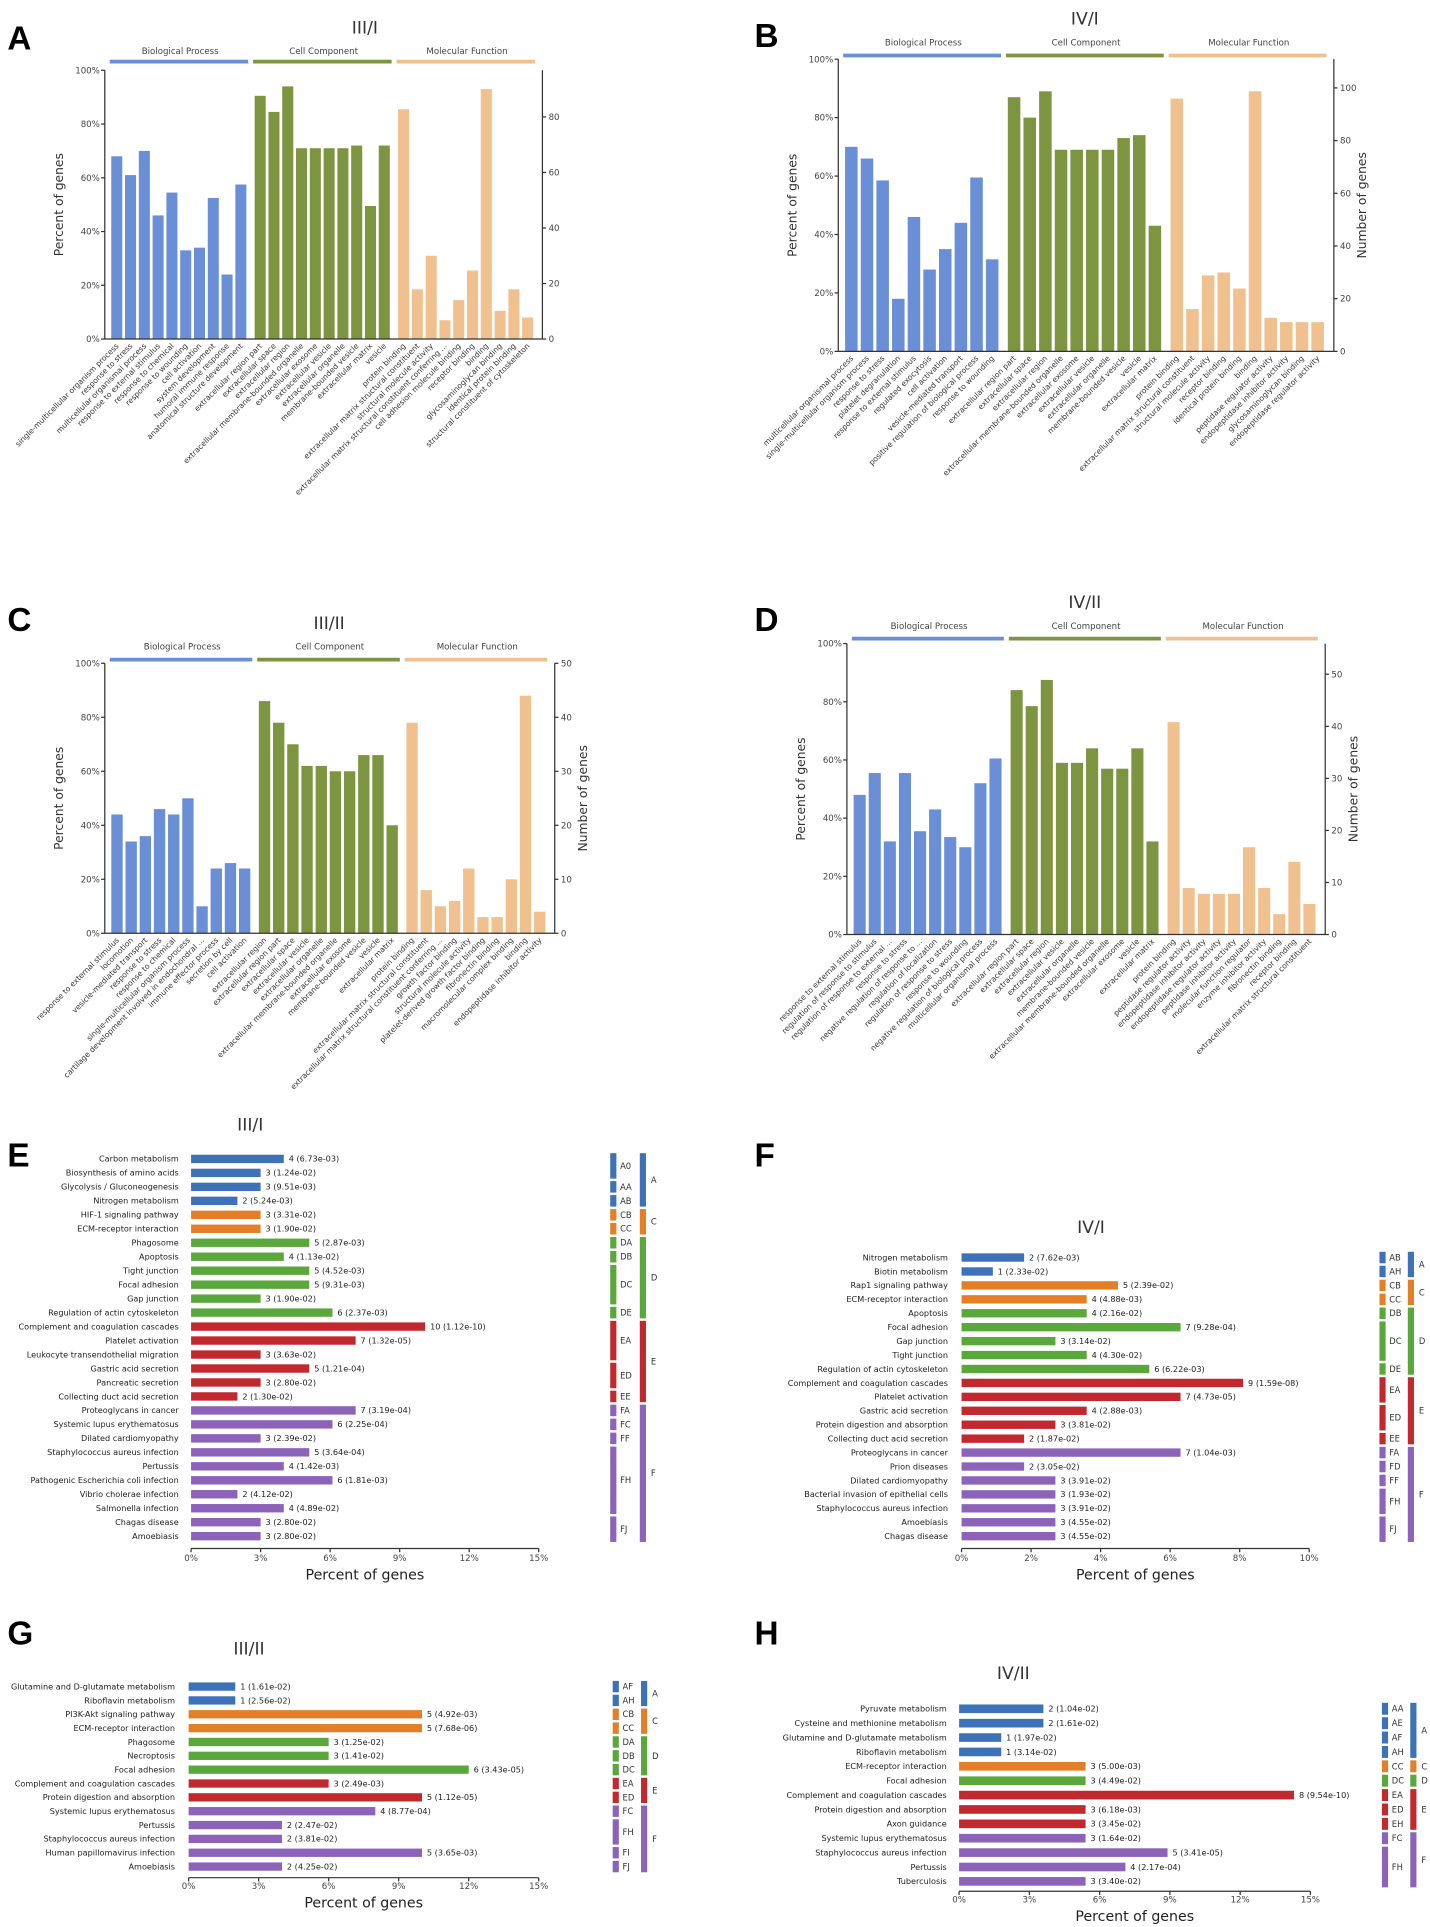 The height and width of the screenshot is (1927, 1430). Describe the element at coordinates (625, 1410) in the screenshot. I see `legend-subcategory-label: FA` at that location.